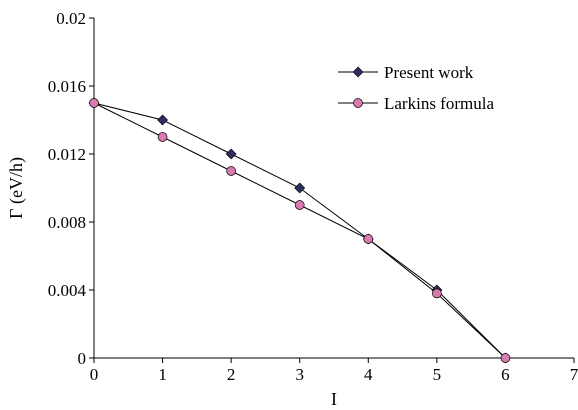 Image resolution: width=578 pixels, height=410 pixels. I want to click on x-tick-label: 2, so click(231, 374).